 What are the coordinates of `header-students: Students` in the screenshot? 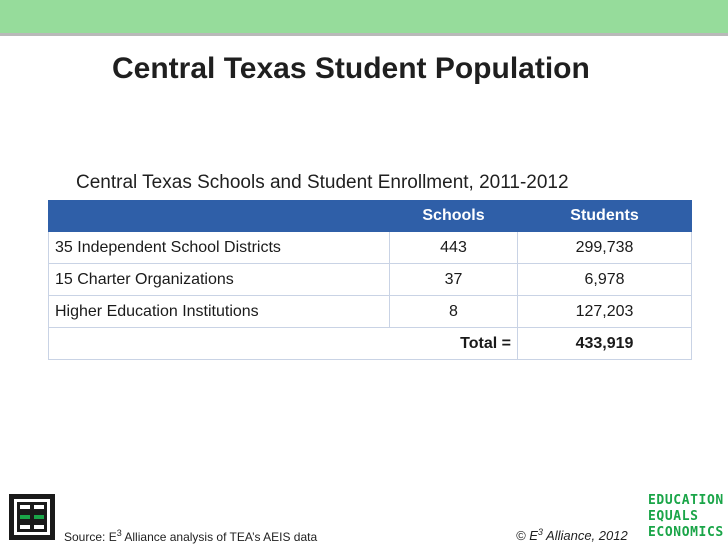 It's located at (604, 216).